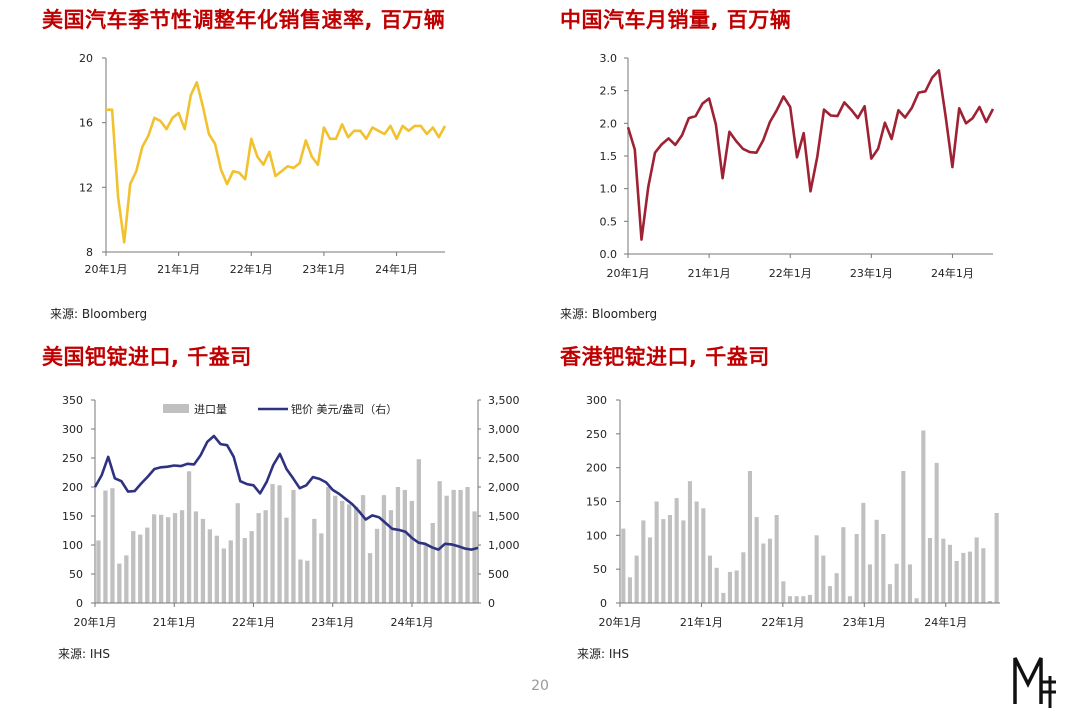 Image resolution: width=1080 pixels, height=720 pixels. Describe the element at coordinates (603, 654) in the screenshot. I see `hk-pd-source: 来源: IHS` at that location.